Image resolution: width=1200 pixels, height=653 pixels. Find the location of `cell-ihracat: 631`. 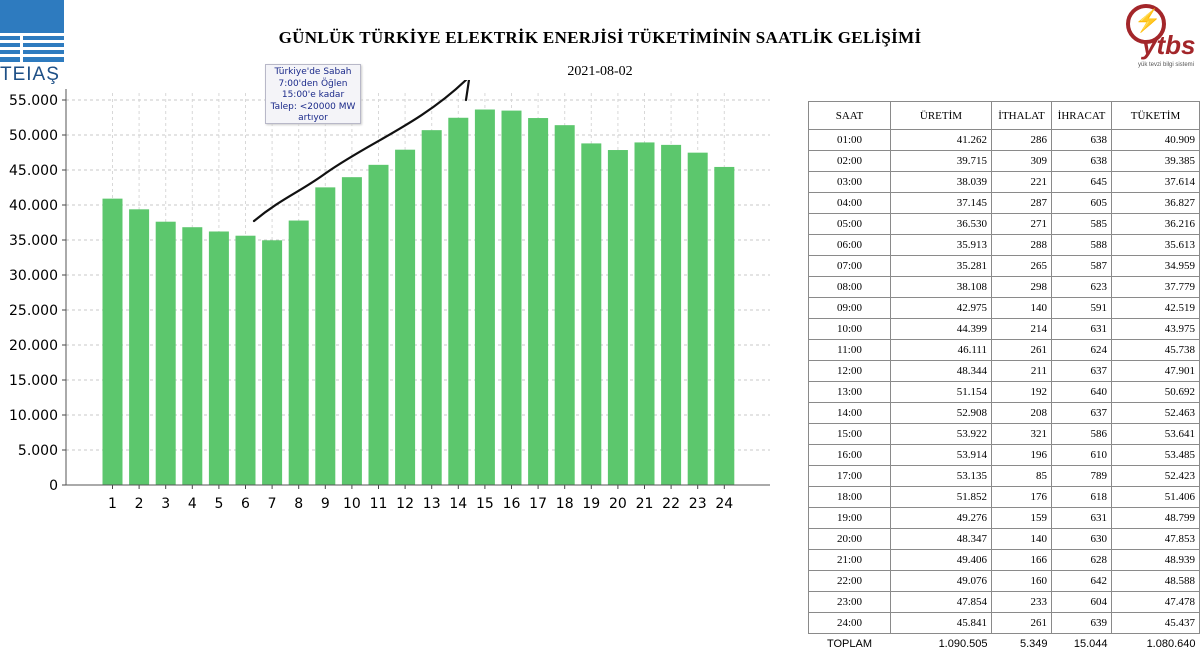

cell-ihracat: 631 is located at coordinates (1081, 518).